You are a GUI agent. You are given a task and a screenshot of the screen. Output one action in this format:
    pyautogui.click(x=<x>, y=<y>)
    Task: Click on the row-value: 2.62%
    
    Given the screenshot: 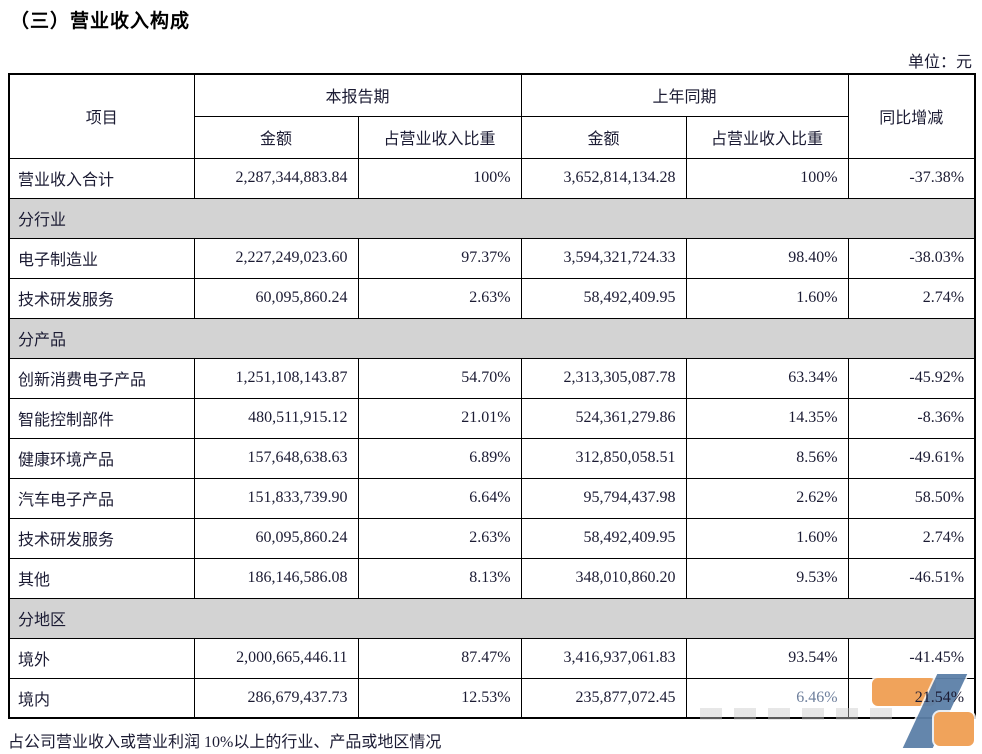 What is the action you would take?
    pyautogui.click(x=767, y=498)
    